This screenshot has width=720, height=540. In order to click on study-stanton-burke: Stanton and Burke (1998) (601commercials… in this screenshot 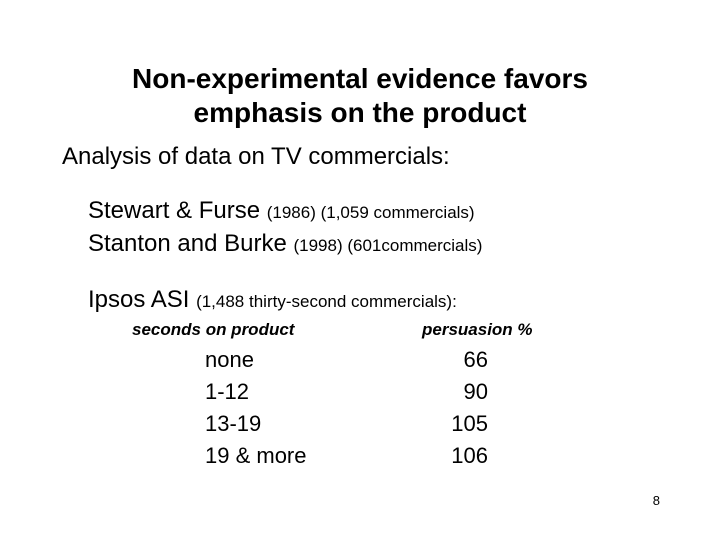, I will do `click(285, 245)`.